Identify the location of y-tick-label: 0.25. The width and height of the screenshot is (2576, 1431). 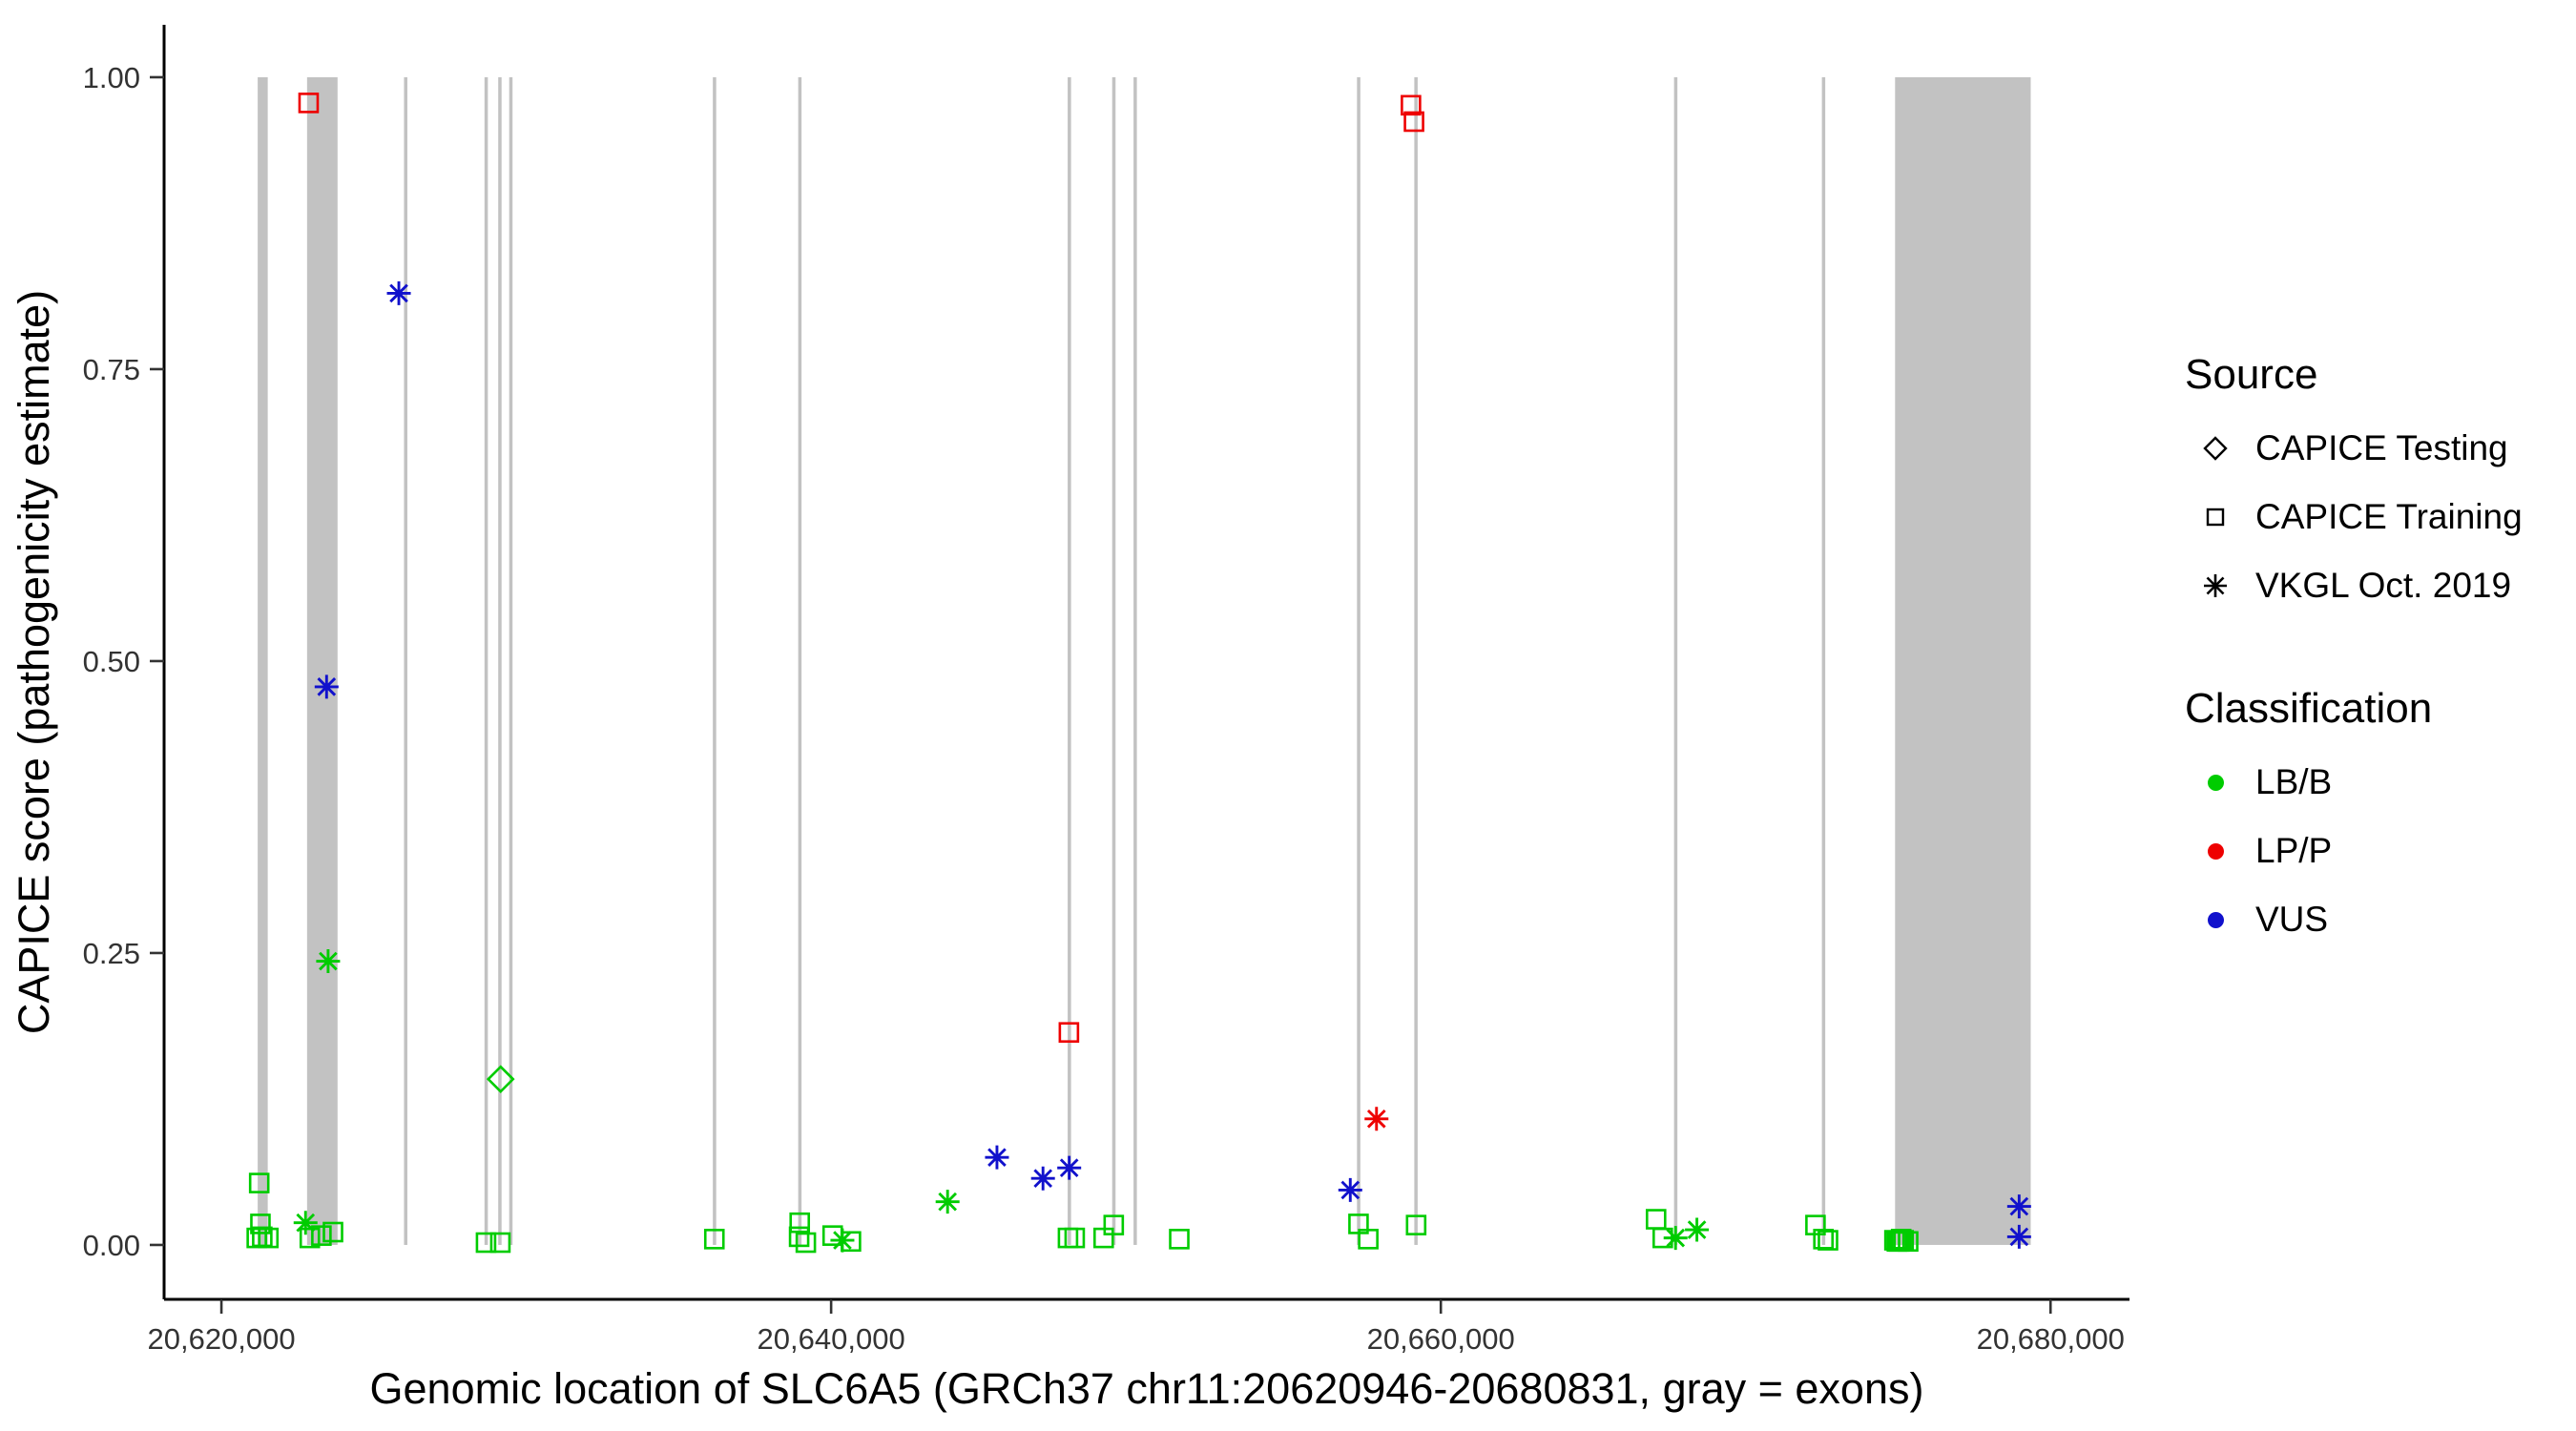
(111, 953).